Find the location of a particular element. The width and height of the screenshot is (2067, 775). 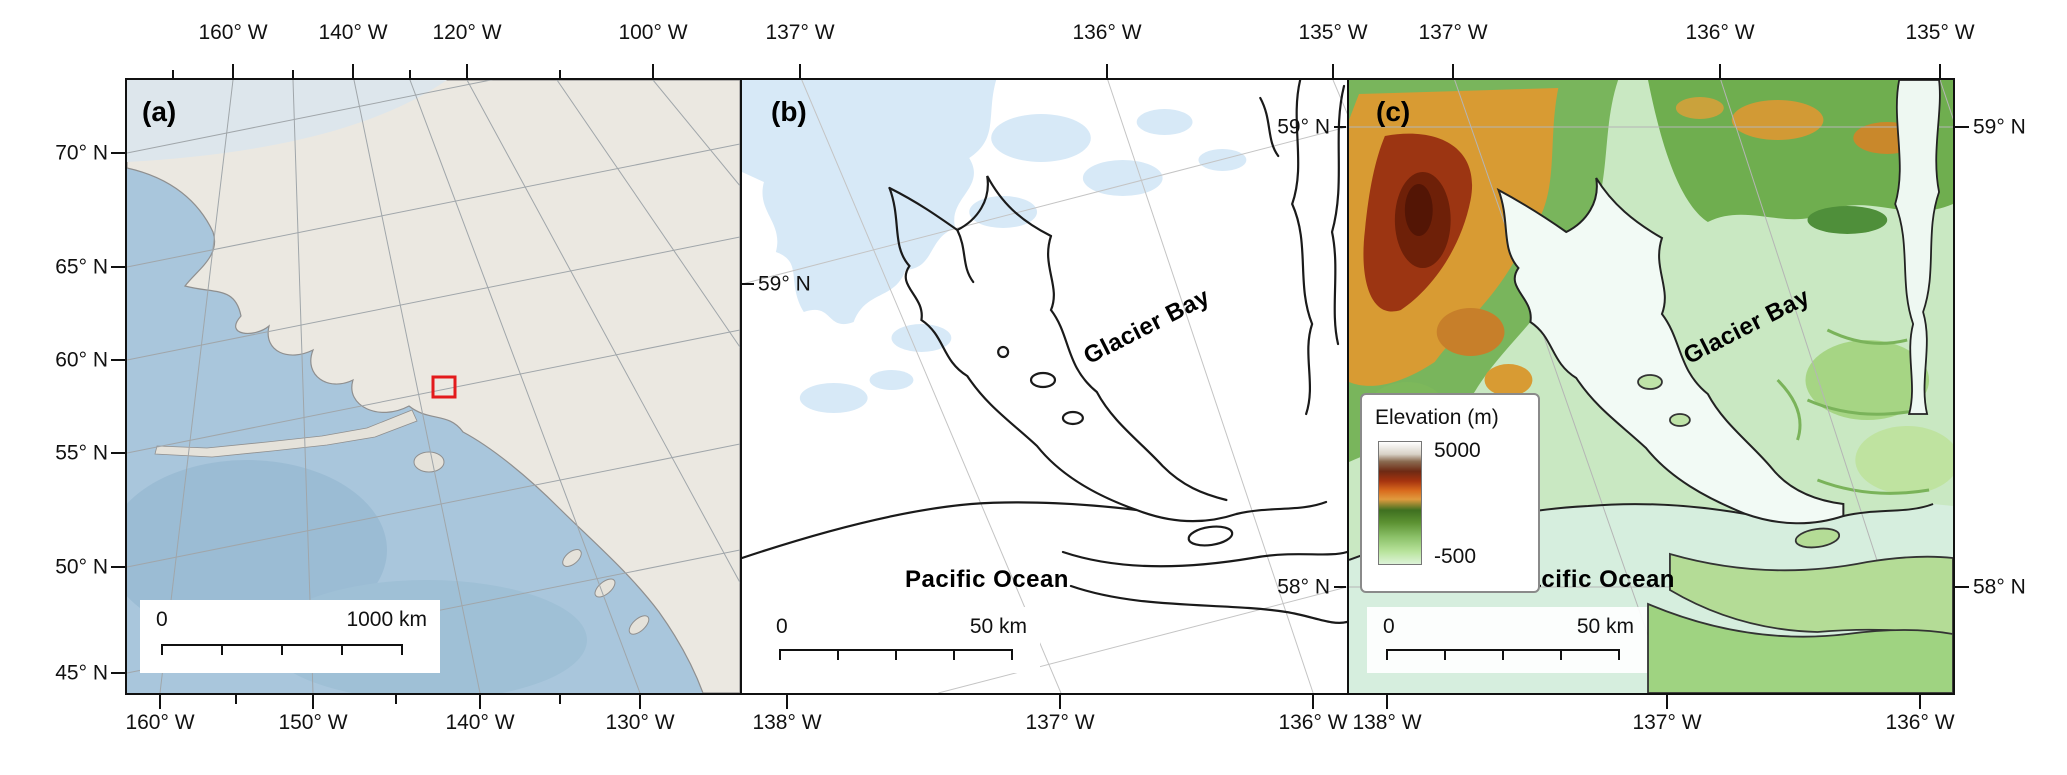

legend-color-ramp is located at coordinates (1400, 503).